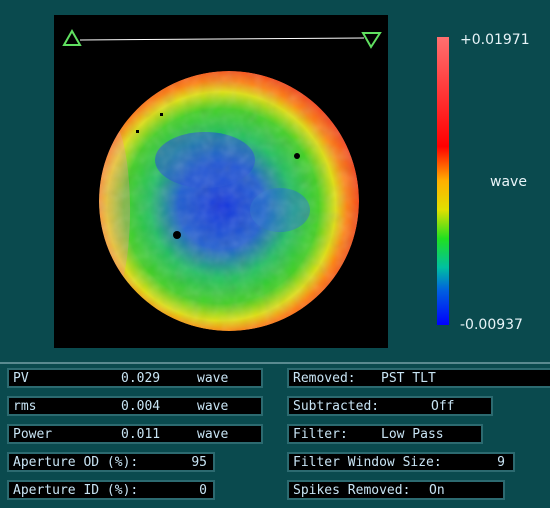 Image resolution: width=550 pixels, height=508 pixels. What do you see at coordinates (352, 490) in the screenshot?
I see `setting-label: Spikes Removed:` at bounding box center [352, 490].